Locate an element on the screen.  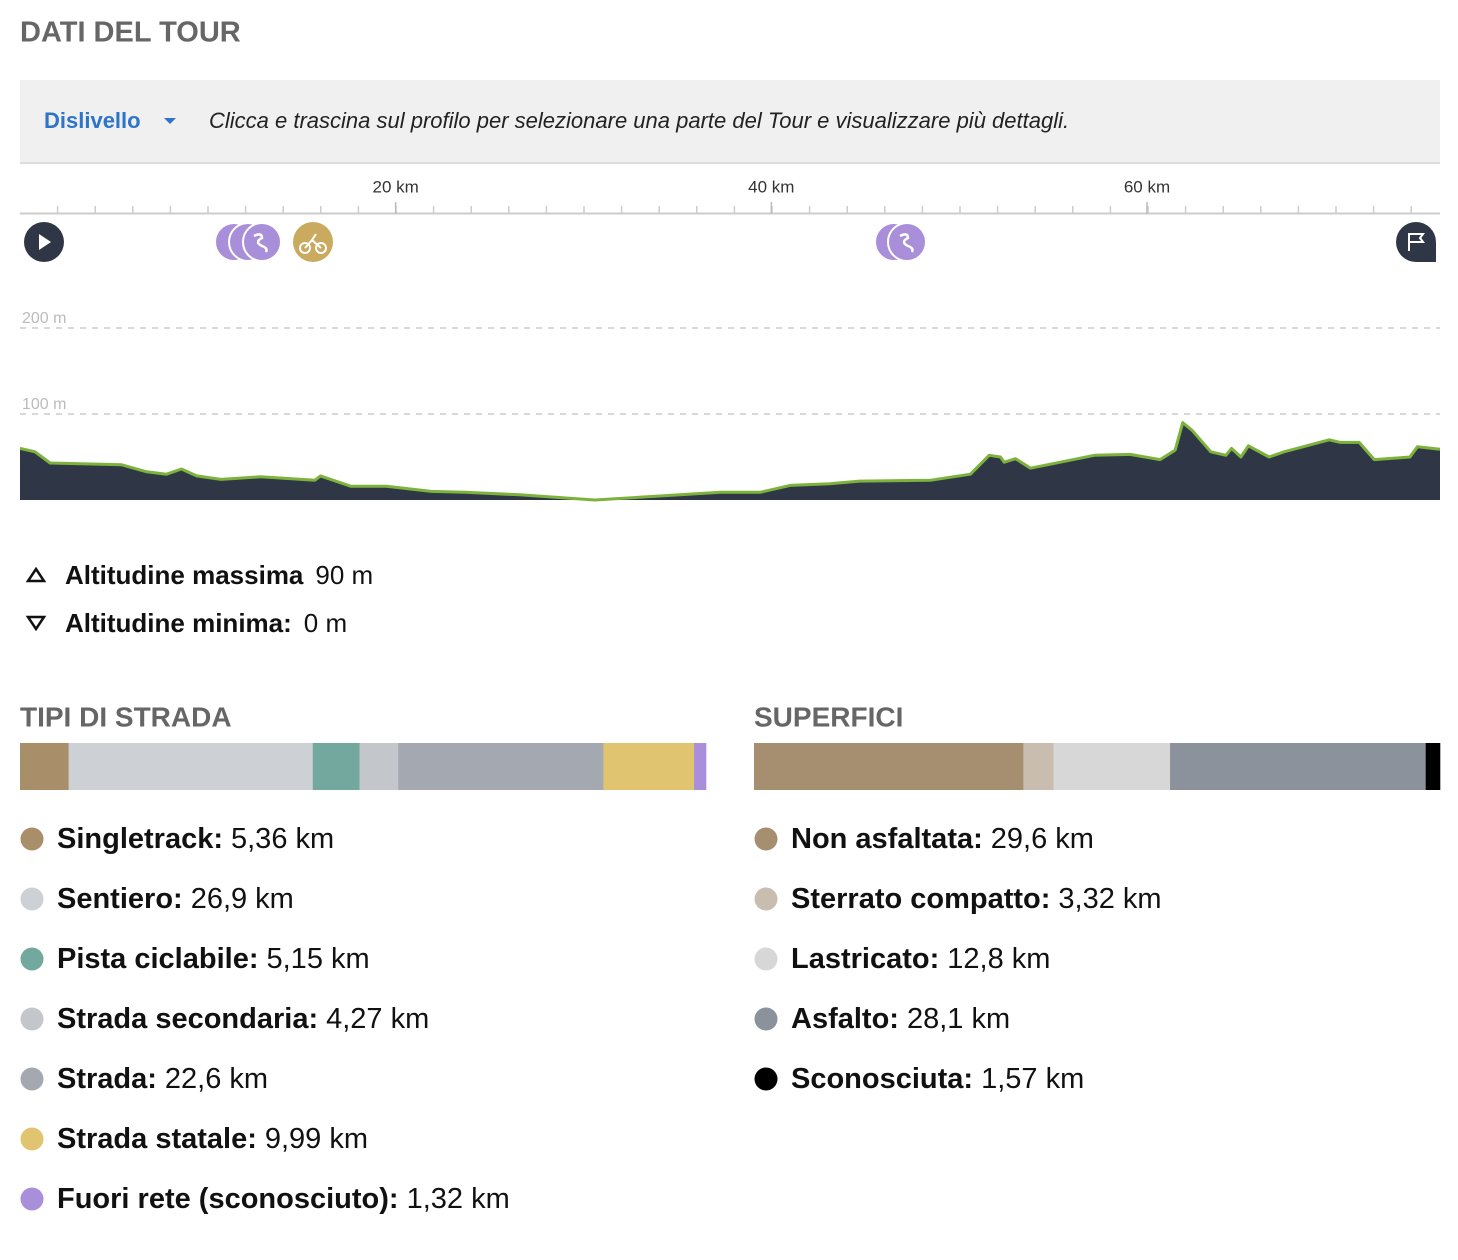
bike-marker is located at coordinates (313, 242).